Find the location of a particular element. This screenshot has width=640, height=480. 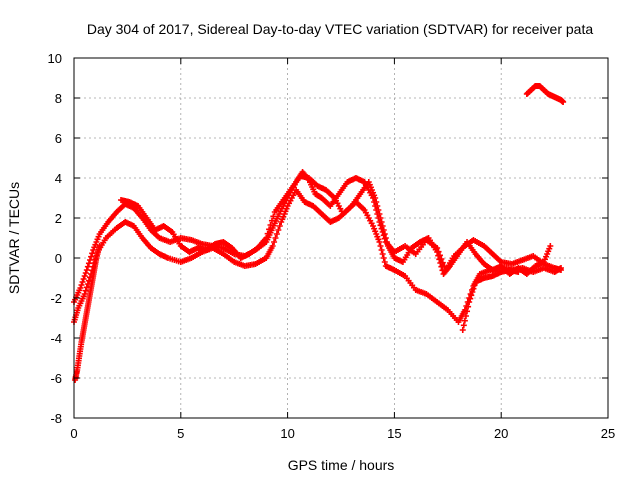

x-tick-label: 10 is located at coordinates (287, 433).